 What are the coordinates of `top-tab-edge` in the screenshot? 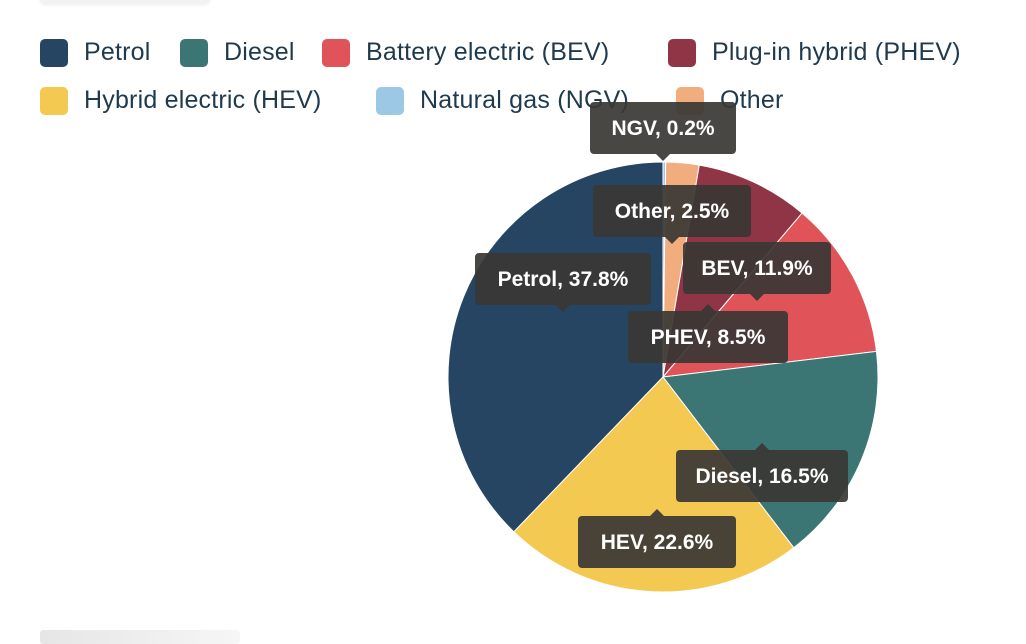 It's located at (125, 2).